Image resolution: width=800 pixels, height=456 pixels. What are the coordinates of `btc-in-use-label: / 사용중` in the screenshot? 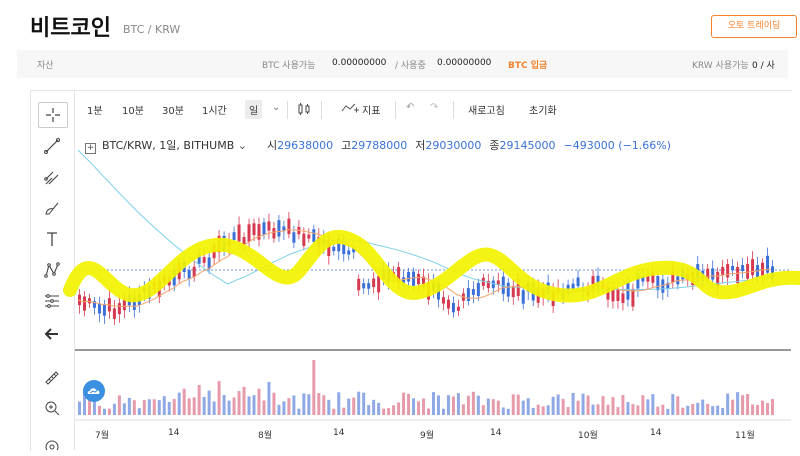 It's located at (410, 66).